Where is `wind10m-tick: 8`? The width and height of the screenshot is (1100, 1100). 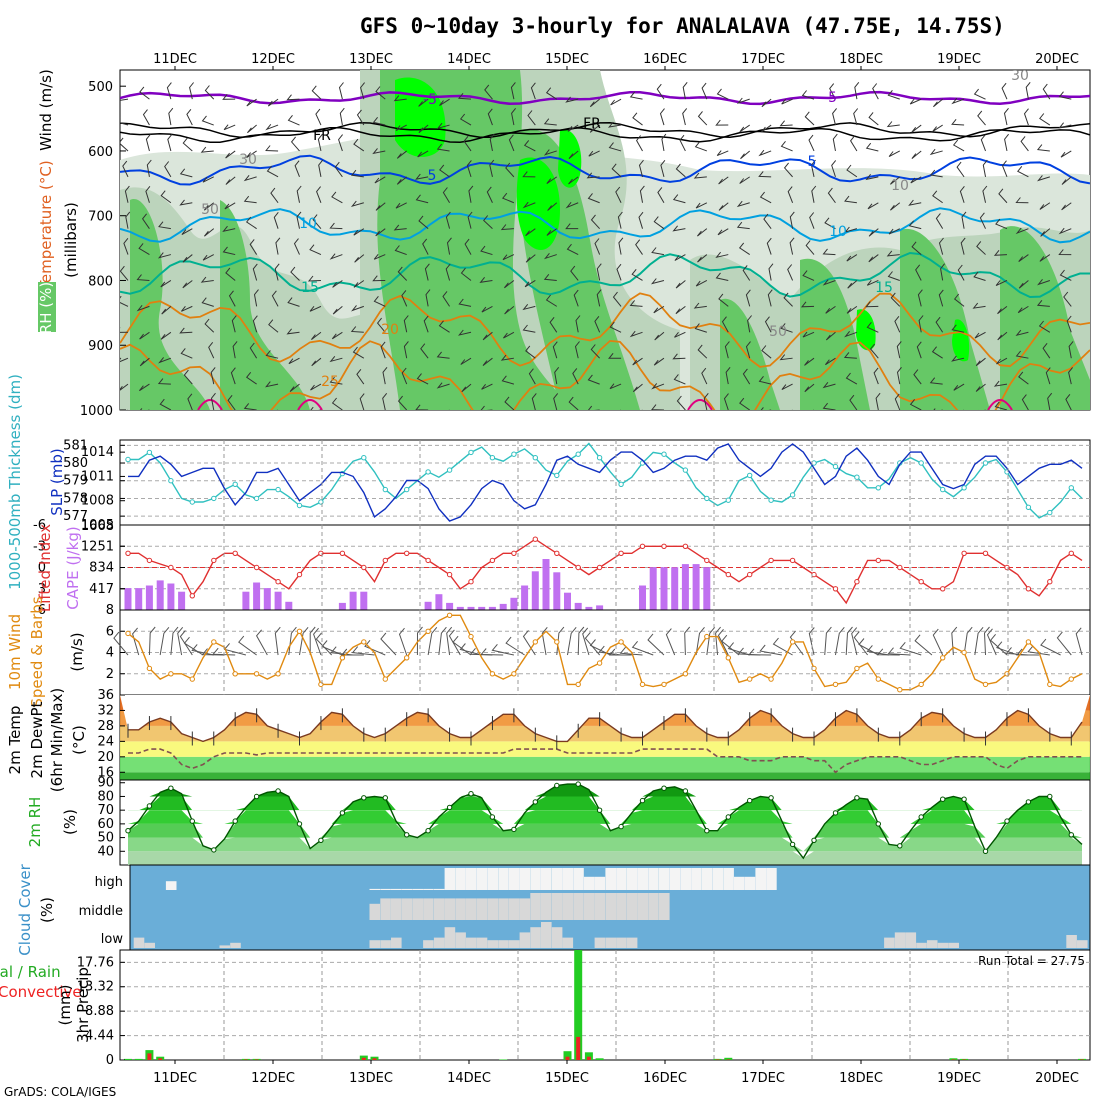
wind10m-tick: 8 is located at coordinates (110, 610).